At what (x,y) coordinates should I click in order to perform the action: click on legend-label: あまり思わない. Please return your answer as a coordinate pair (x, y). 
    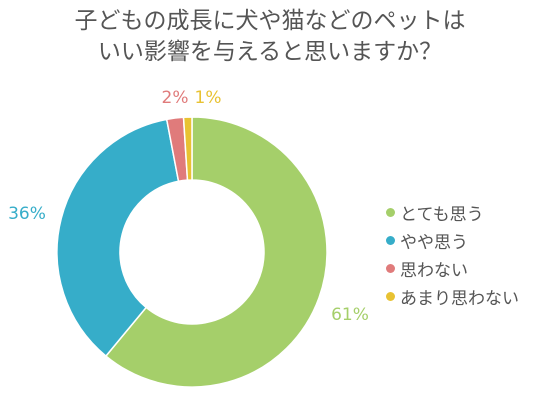
    Looking at the image, I should click on (459, 298).